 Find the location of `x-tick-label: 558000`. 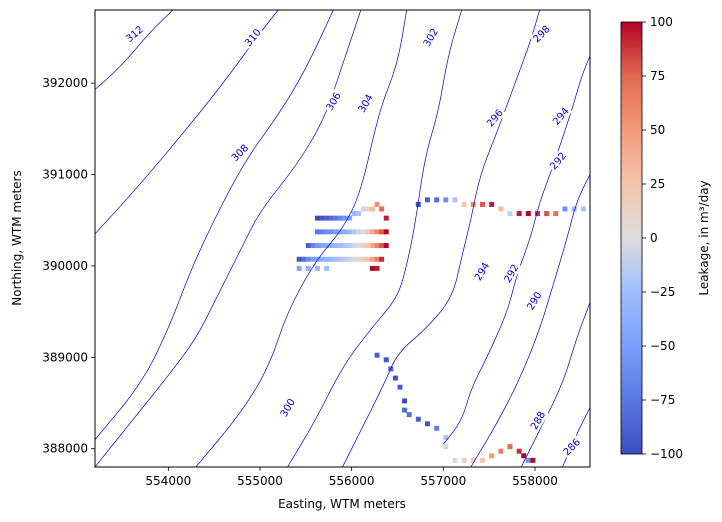

x-tick-label: 558000 is located at coordinates (535, 481).